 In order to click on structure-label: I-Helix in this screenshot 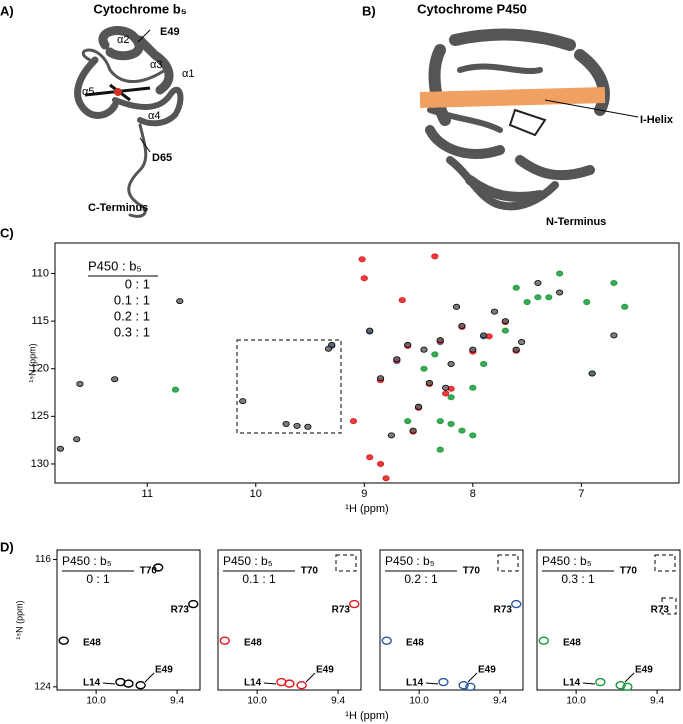, I will do `click(657, 120)`.